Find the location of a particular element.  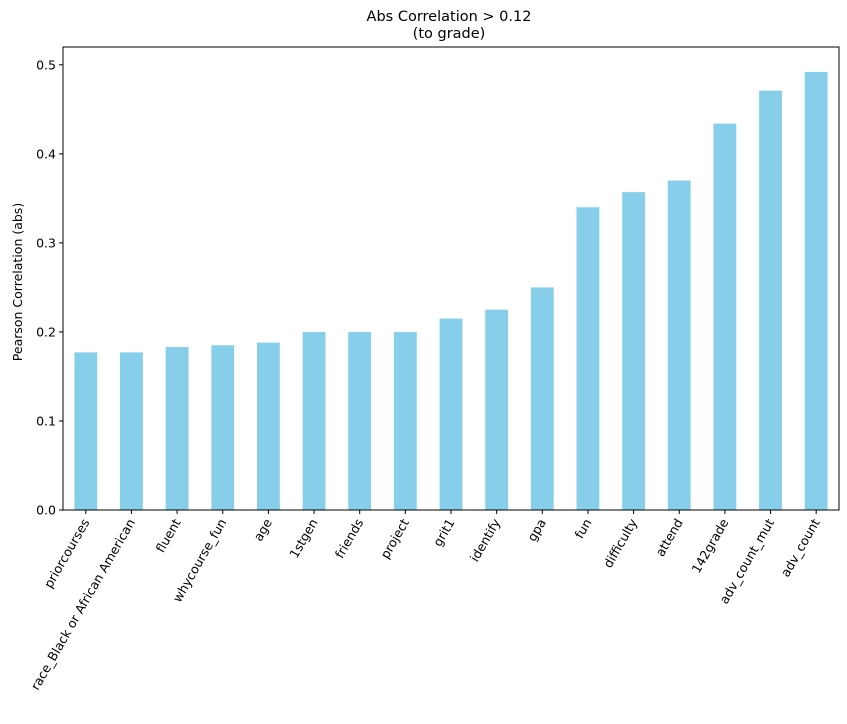

x-tick-label: friends is located at coordinates (349, 538).